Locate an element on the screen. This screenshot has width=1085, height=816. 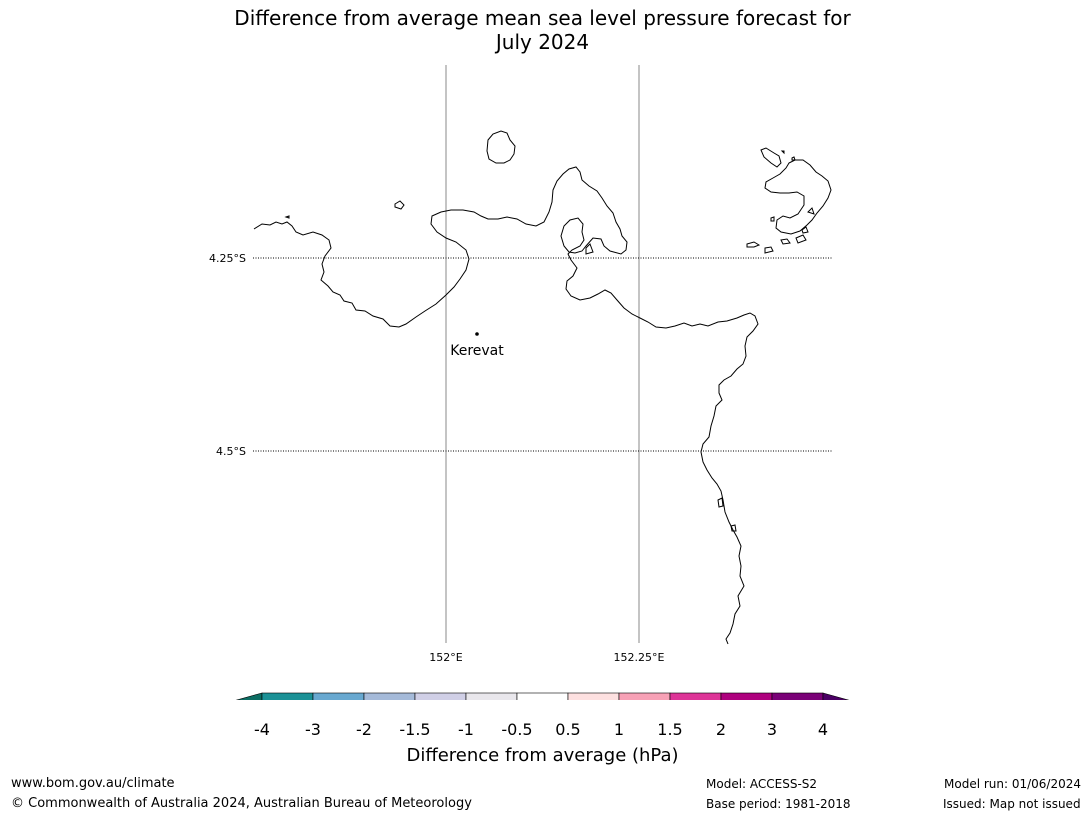
colorbar-extend-low is located at coordinates (249, 696).